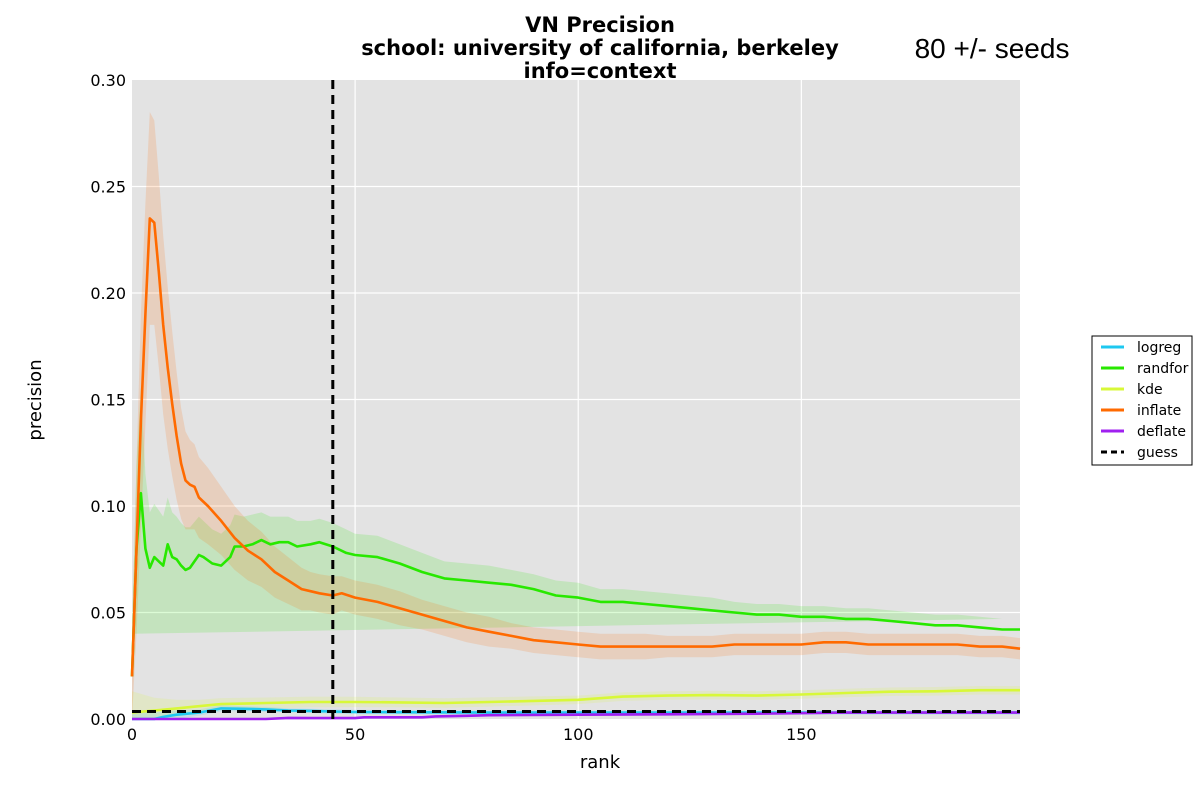 This screenshot has height=800, width=1200. What do you see at coordinates (108, 293) in the screenshot?
I see `y-tick-label: 0.20` at bounding box center [108, 293].